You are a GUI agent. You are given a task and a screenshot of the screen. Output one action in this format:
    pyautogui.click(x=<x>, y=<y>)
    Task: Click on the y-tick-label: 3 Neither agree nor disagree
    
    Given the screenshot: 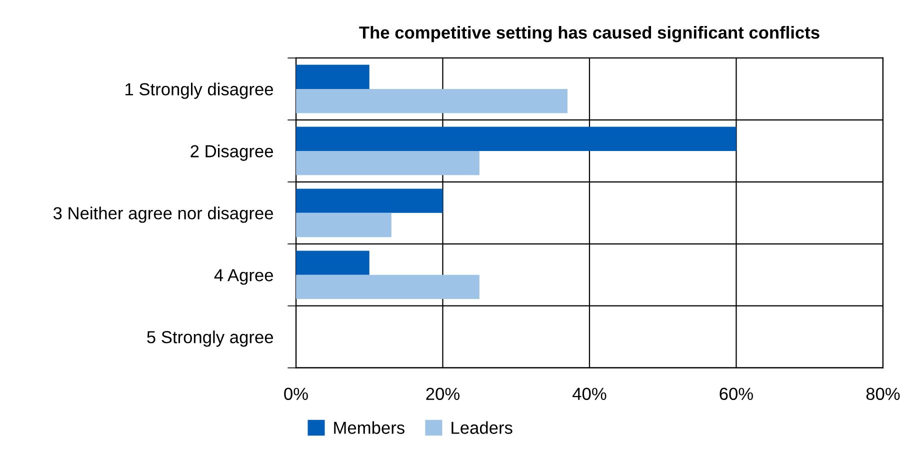 What is the action you would take?
    pyautogui.click(x=163, y=214)
    